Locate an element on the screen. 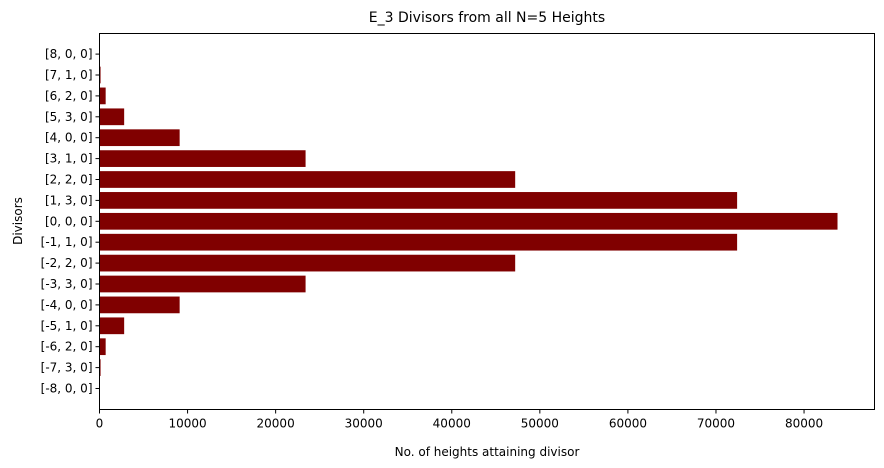 This screenshot has width=884, height=468. x-tick-label: 40000 is located at coordinates (452, 424).